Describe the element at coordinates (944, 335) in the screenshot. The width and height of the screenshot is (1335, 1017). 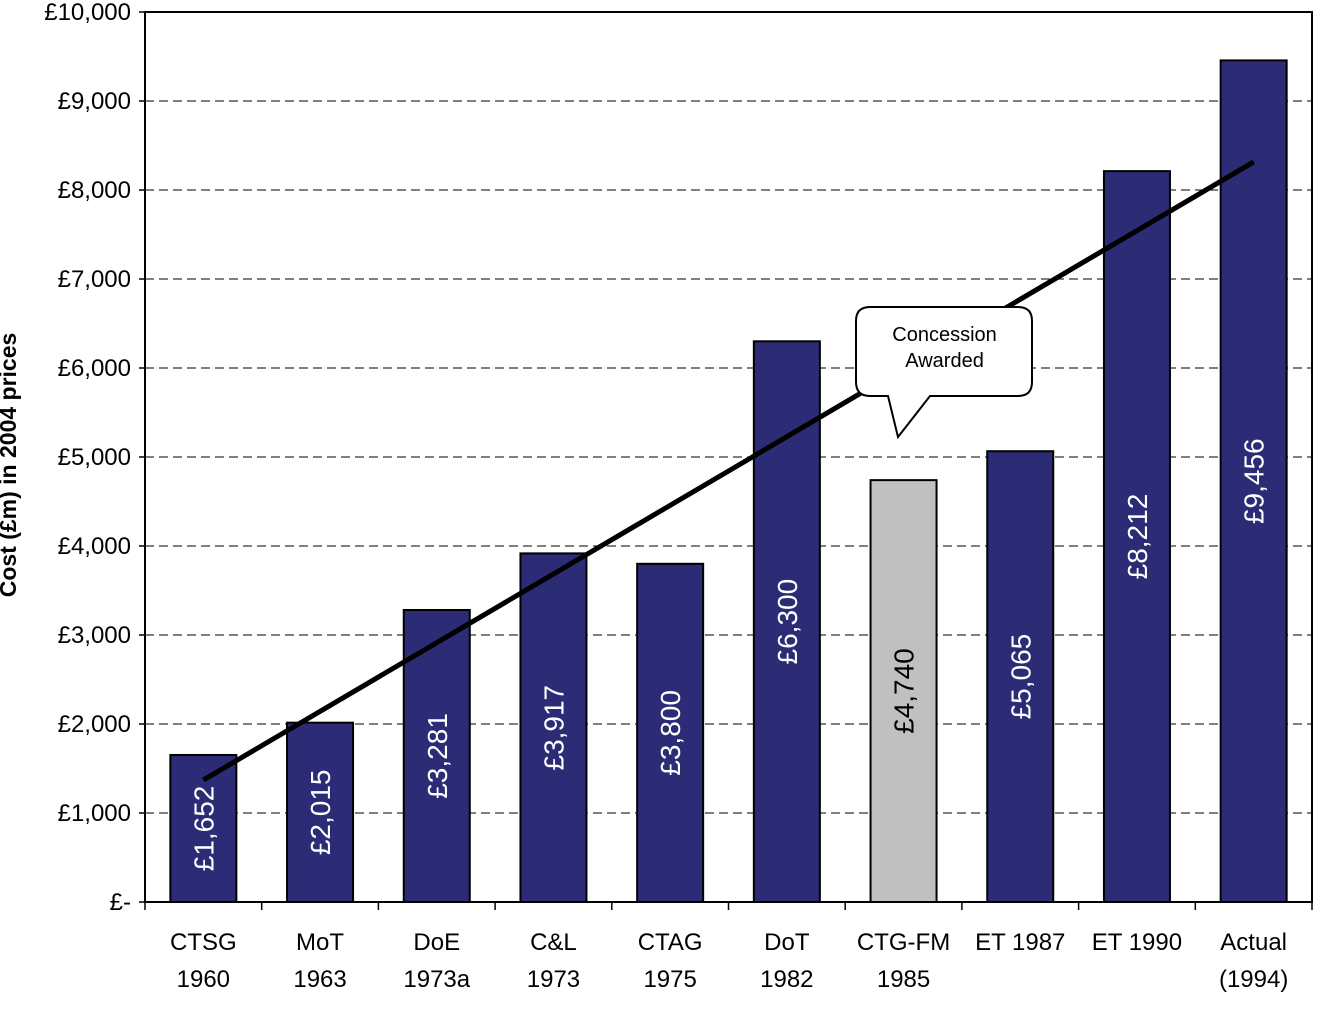
I see `annotation: Concession` at that location.